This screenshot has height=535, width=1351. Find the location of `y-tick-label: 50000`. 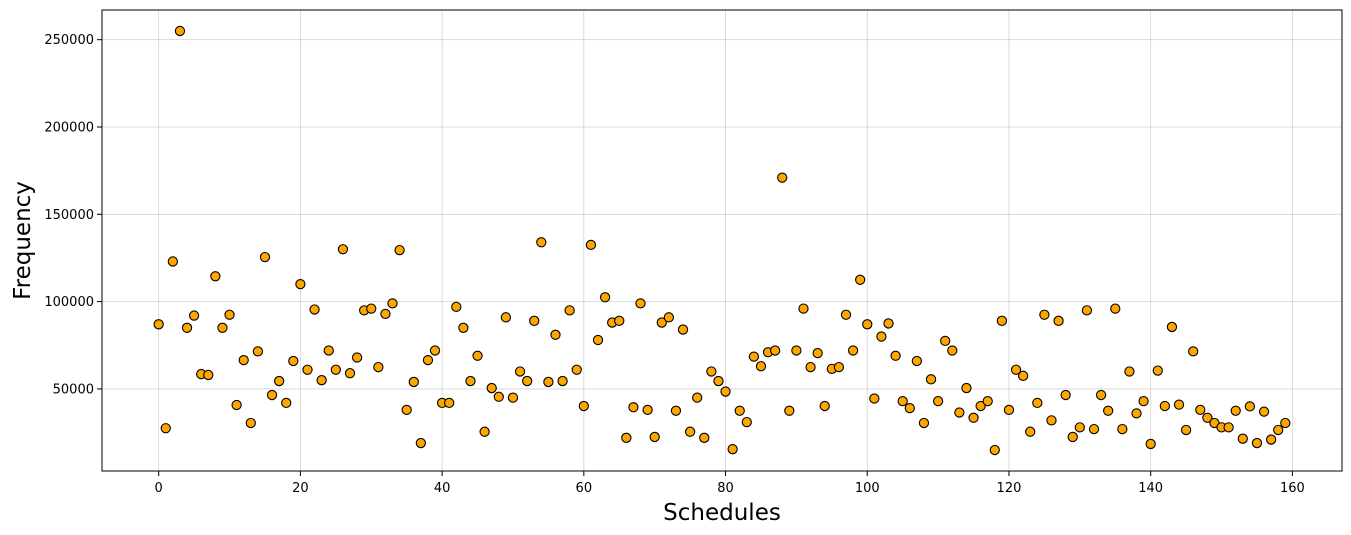

y-tick-label: 50000 is located at coordinates (73, 389).